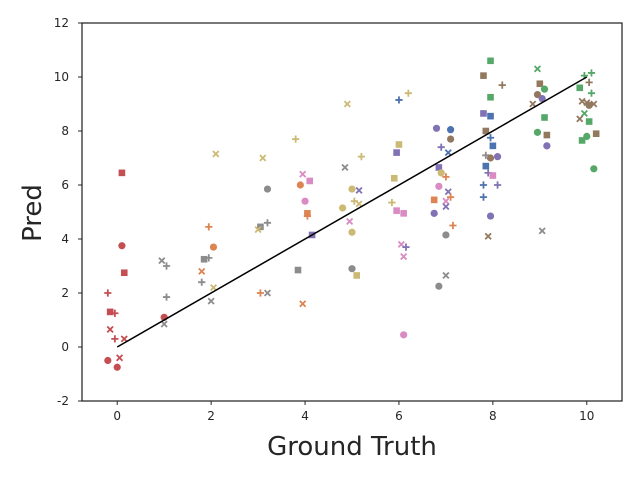  Describe the element at coordinates (65, 185) in the screenshot. I see `y-tick-label: 6` at that location.